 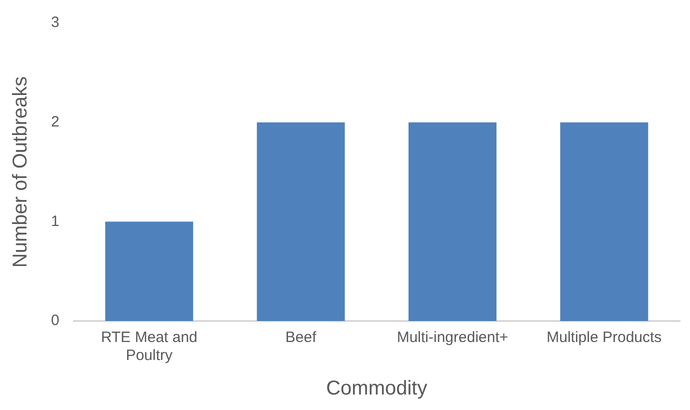 What do you see at coordinates (55, 121) in the screenshot?
I see `y-tick-label: 2` at bounding box center [55, 121].